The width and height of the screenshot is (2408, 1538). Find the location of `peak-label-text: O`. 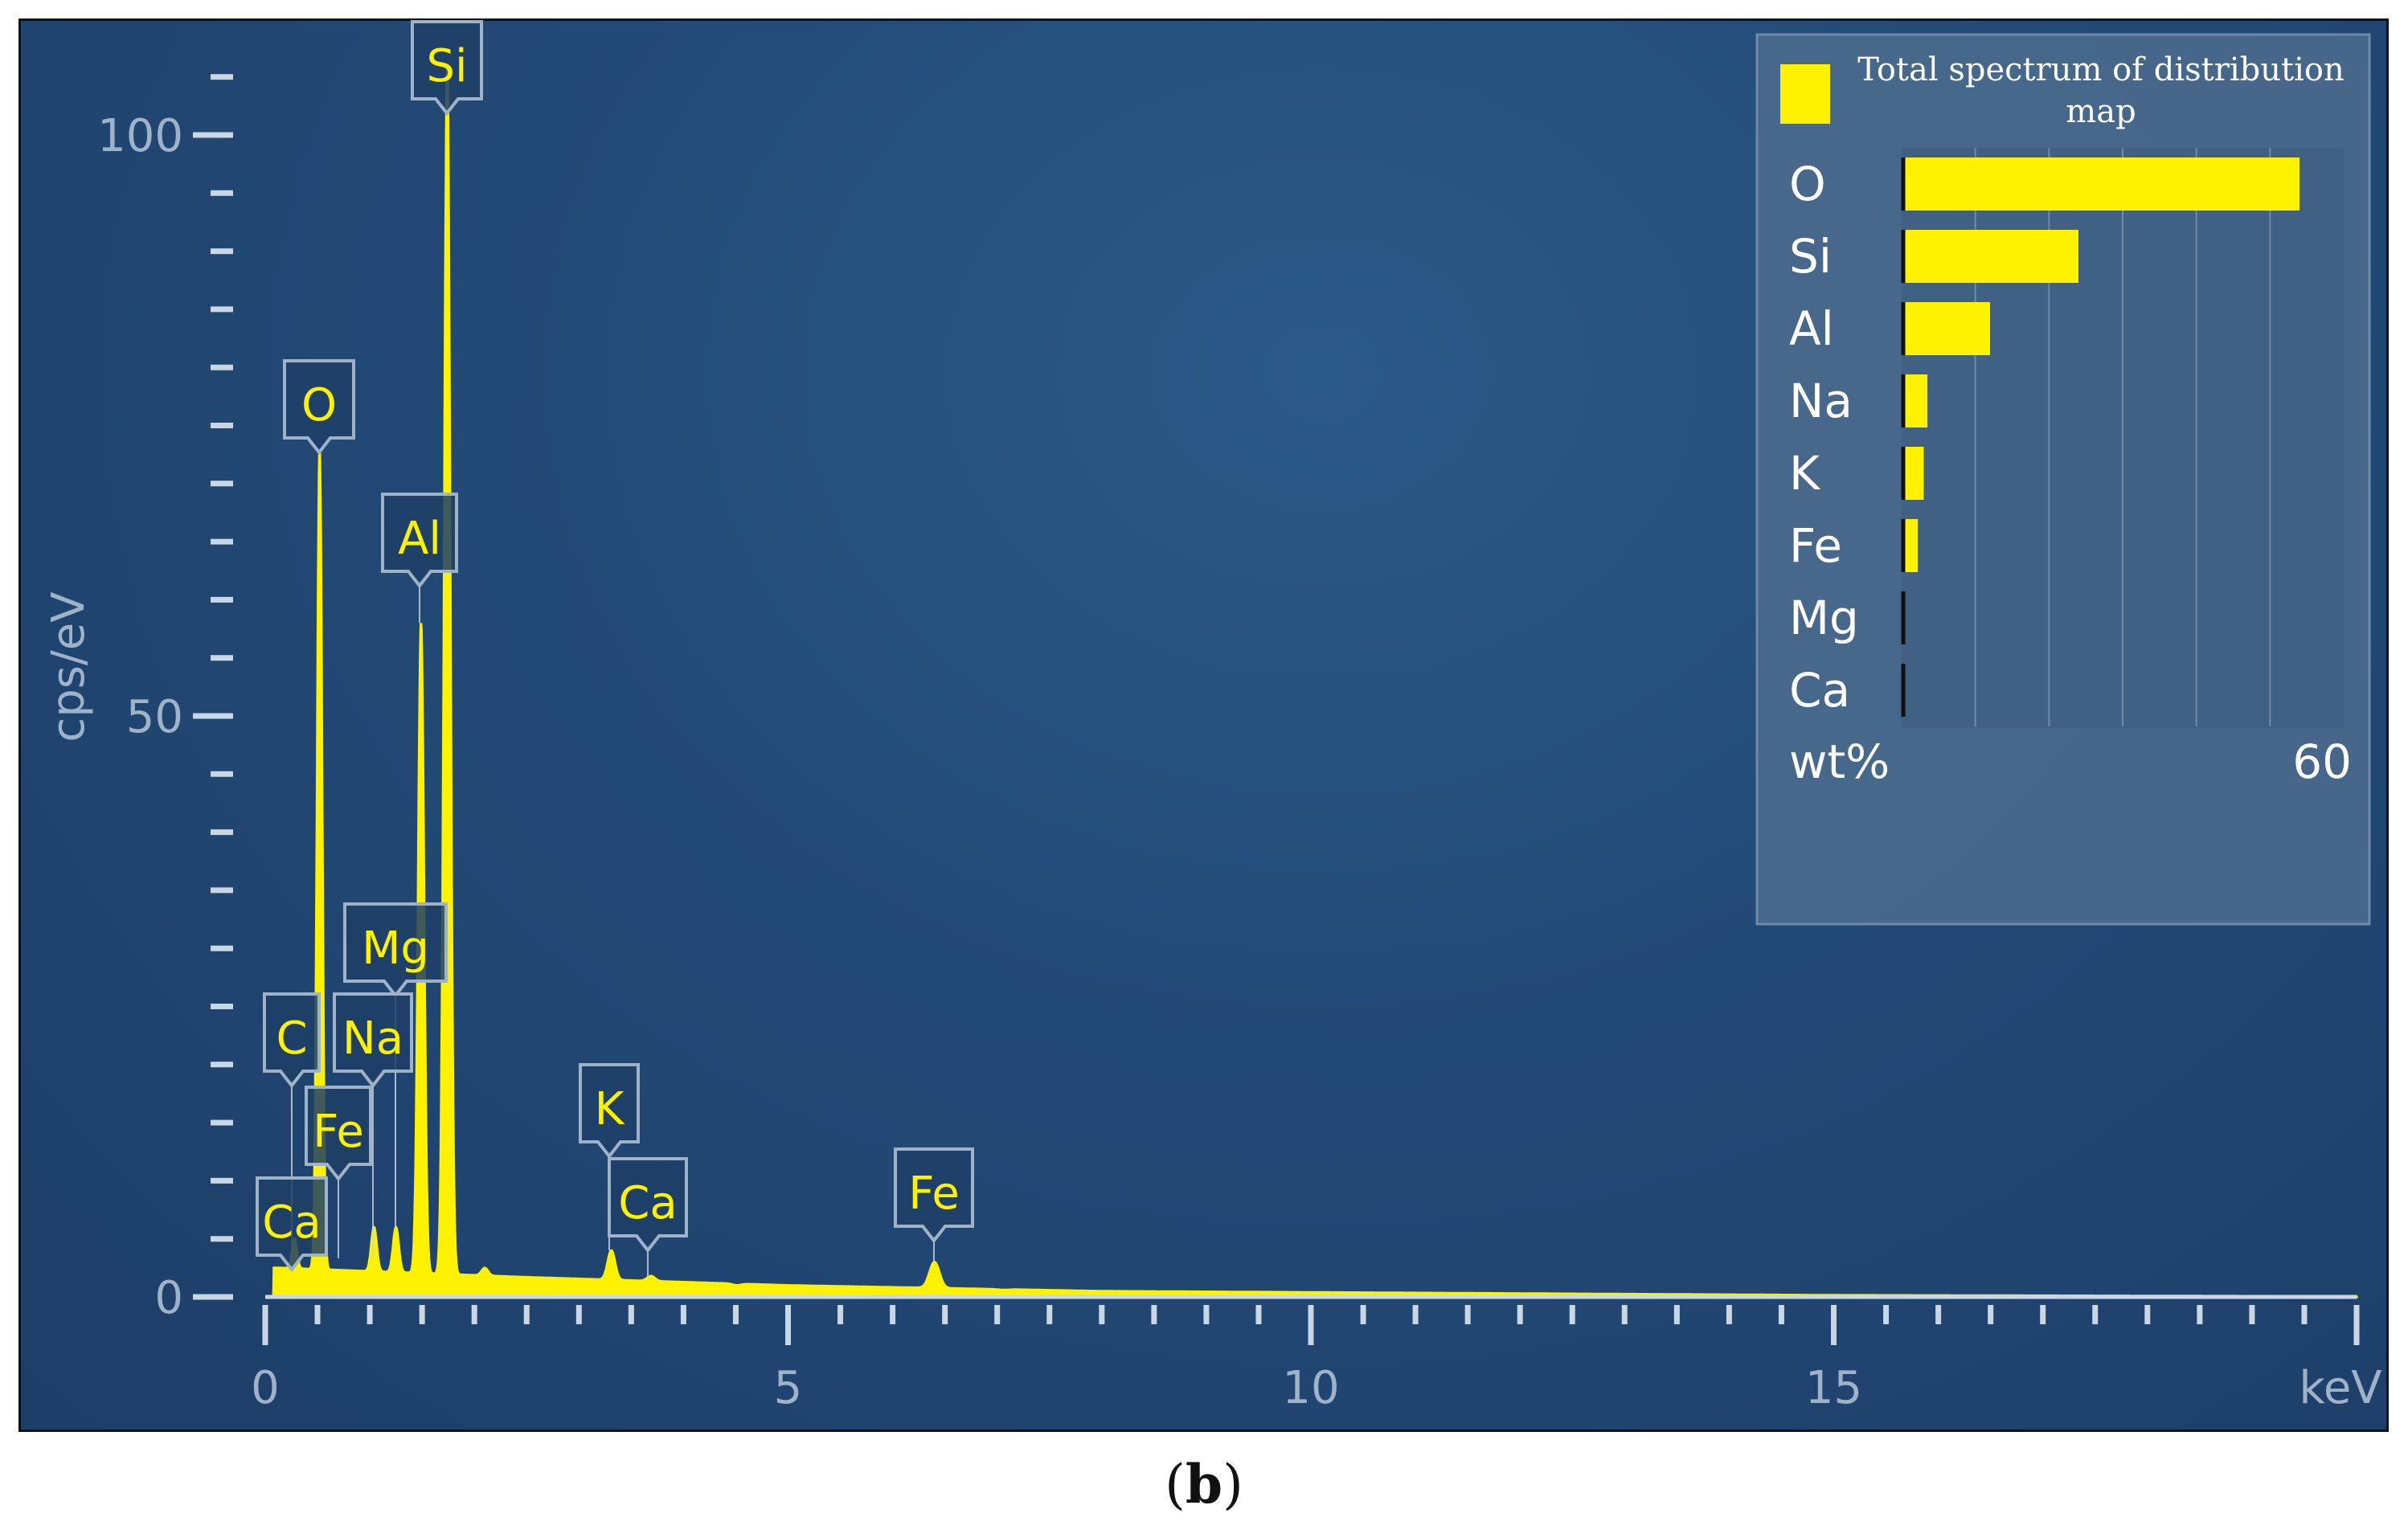

peak-label-text: O is located at coordinates (319, 406).